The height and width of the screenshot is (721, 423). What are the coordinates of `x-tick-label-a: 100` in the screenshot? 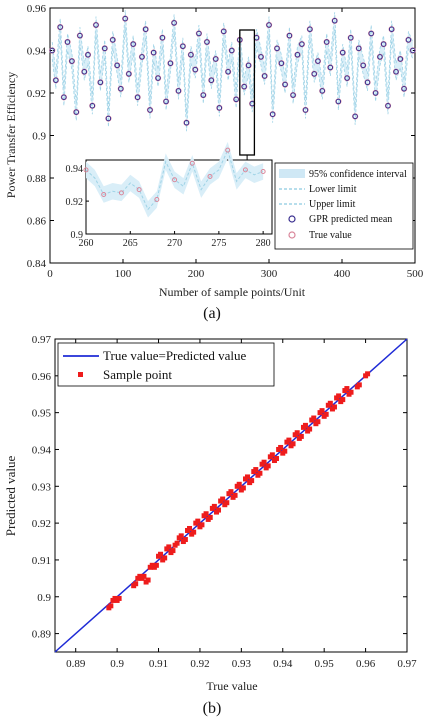 It's located at (123, 274).